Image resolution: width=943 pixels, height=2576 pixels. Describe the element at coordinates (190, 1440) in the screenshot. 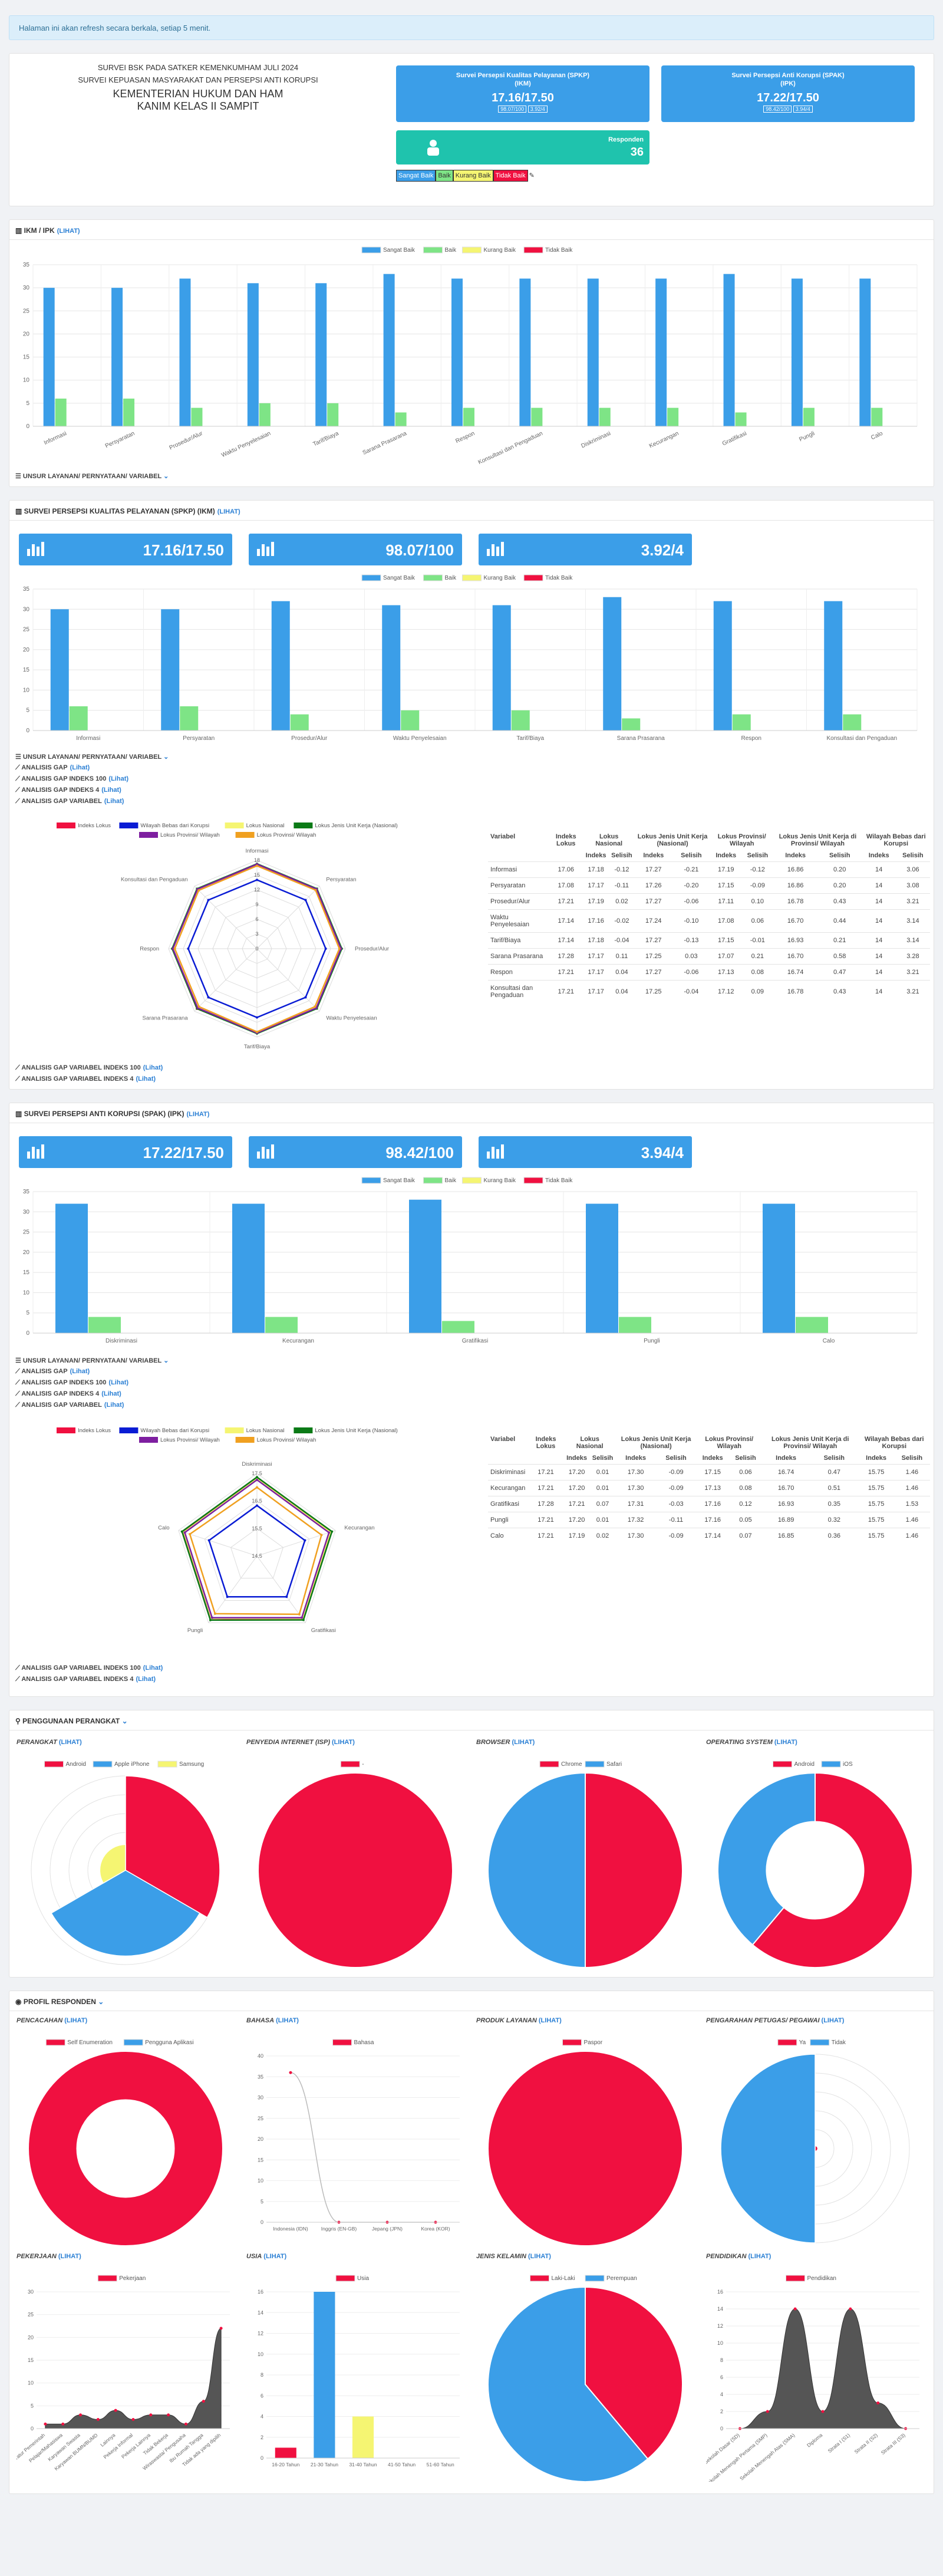

I see `legend-label: Lokus Provinsi/ Wilayah` at that location.